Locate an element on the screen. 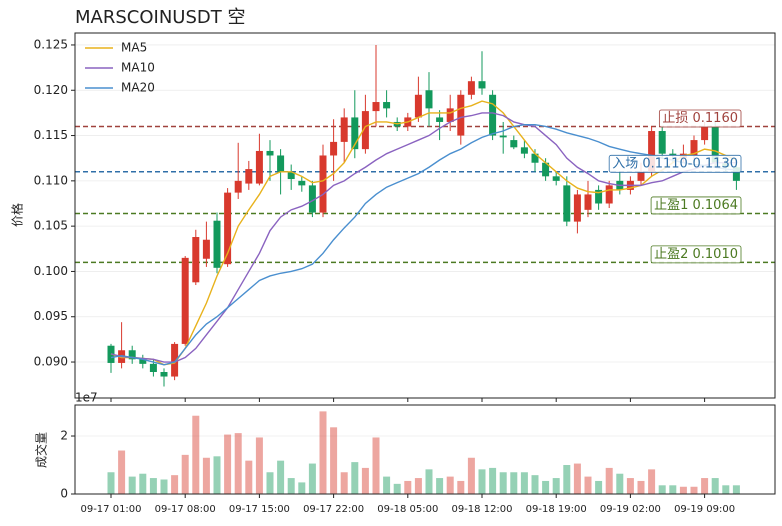  level-label: 入场 0.1110-0.1130 is located at coordinates (675, 163).